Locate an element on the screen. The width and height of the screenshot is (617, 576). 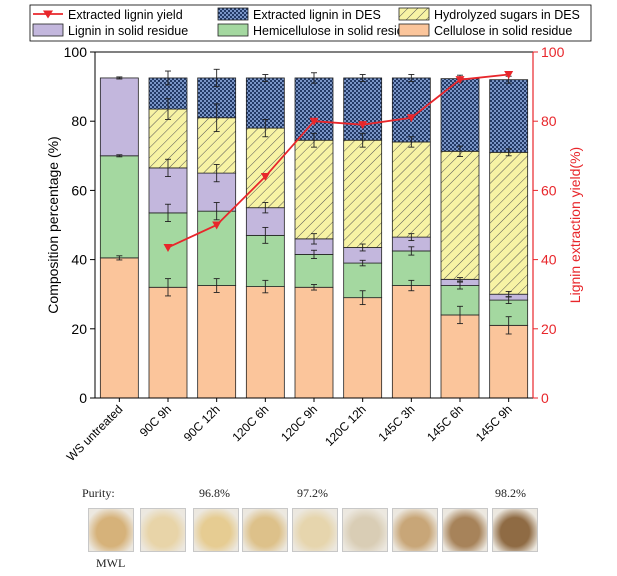
yield-point-145c-9h is located at coordinates (509, 74).